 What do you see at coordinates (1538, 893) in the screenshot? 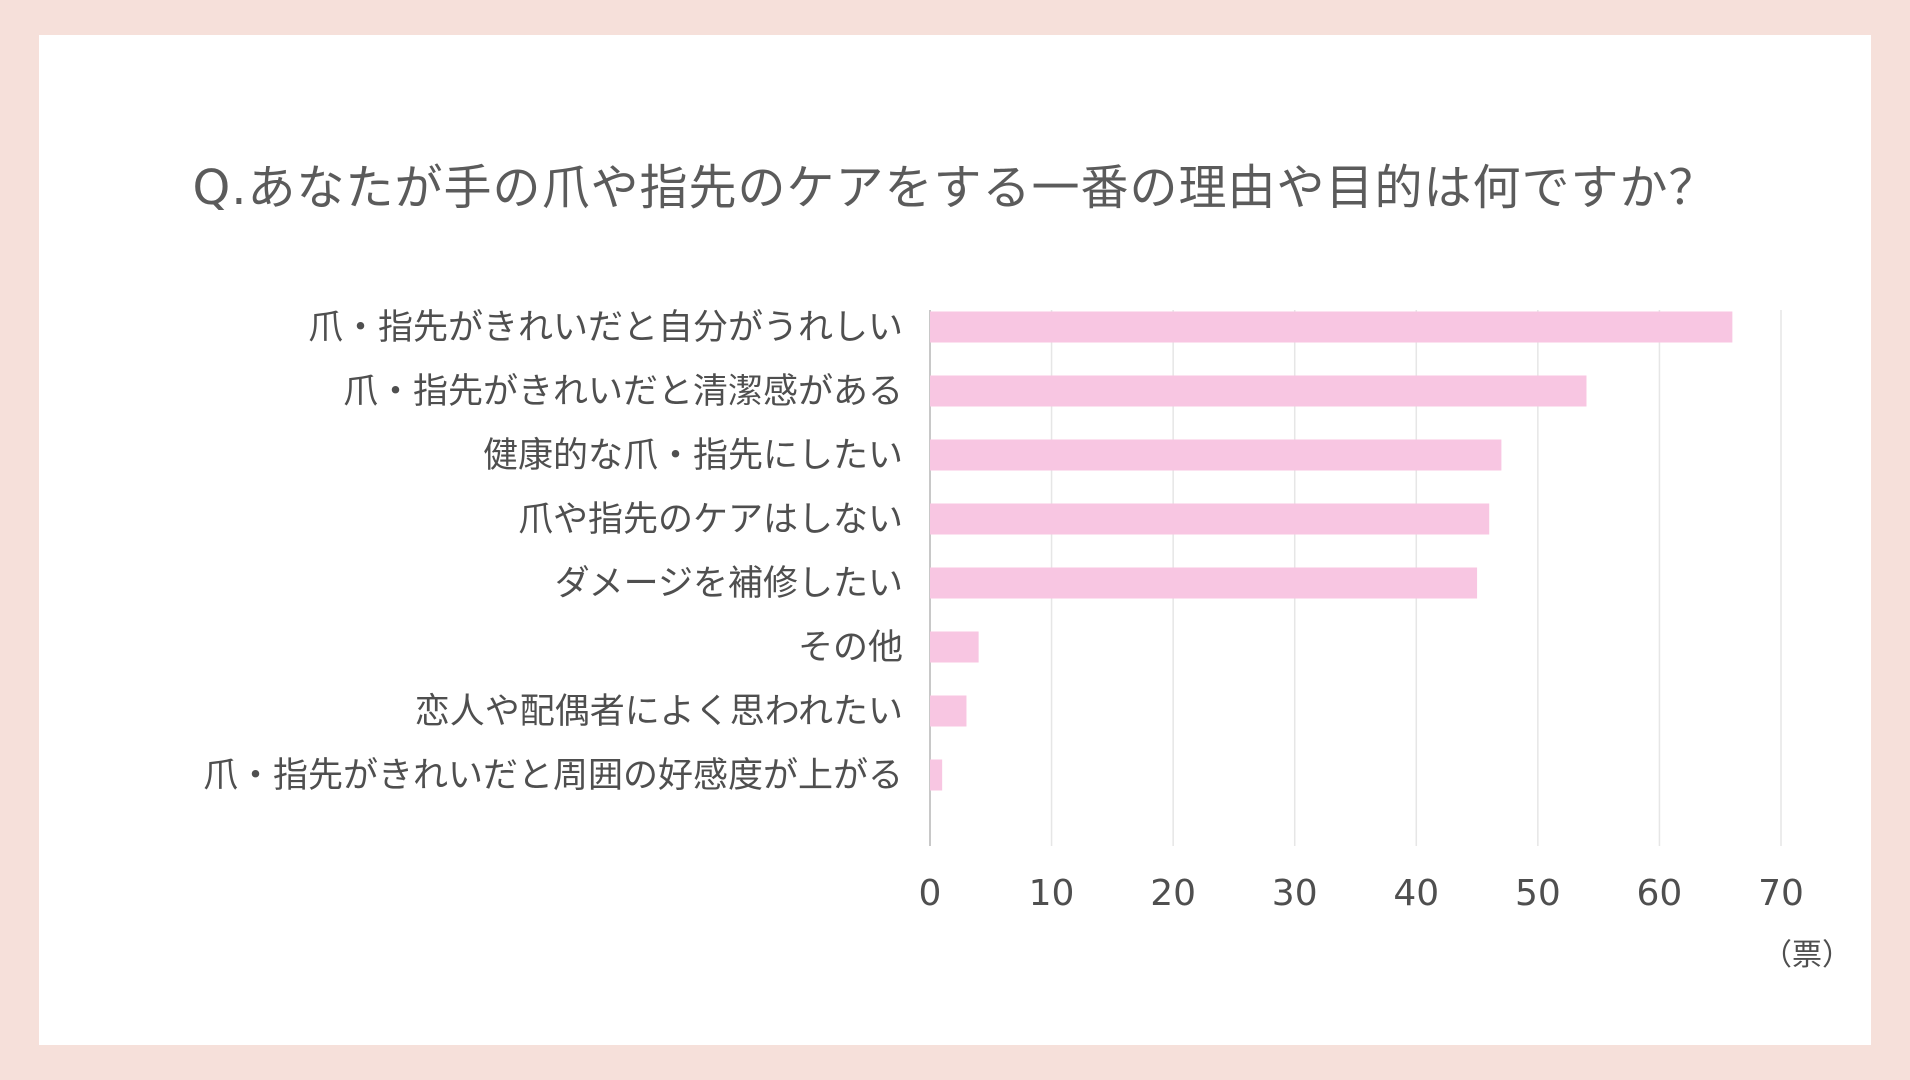
I see `x-tick-label-50: 50` at bounding box center [1538, 893].